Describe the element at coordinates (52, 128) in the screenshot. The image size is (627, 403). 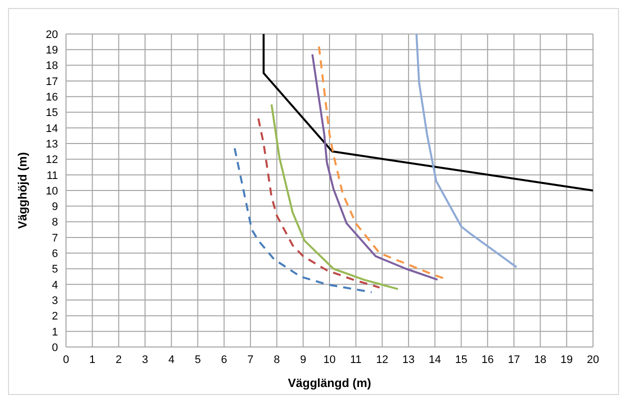
I see `y-tick-label: 14` at that location.